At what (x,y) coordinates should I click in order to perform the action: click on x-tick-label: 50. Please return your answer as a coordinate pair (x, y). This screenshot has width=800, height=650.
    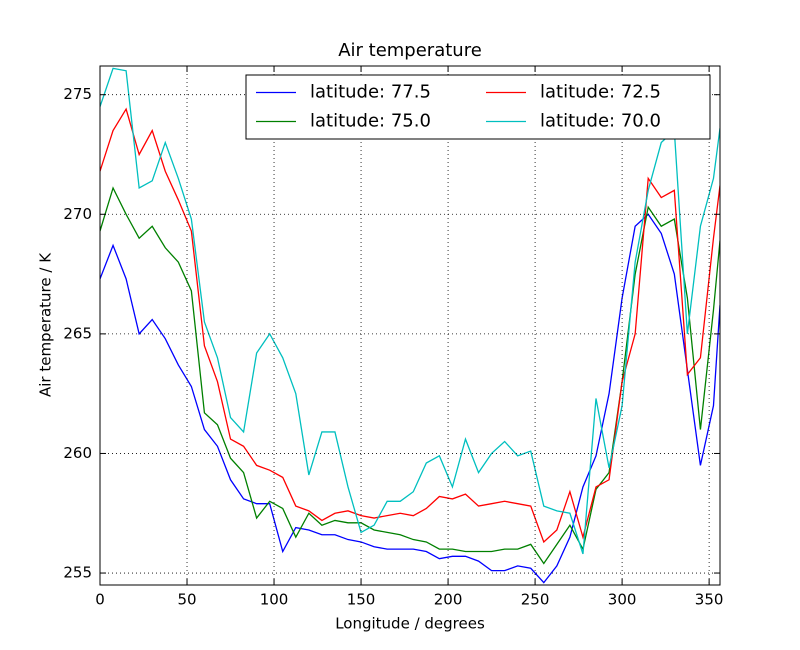
    Looking at the image, I should click on (186, 600).